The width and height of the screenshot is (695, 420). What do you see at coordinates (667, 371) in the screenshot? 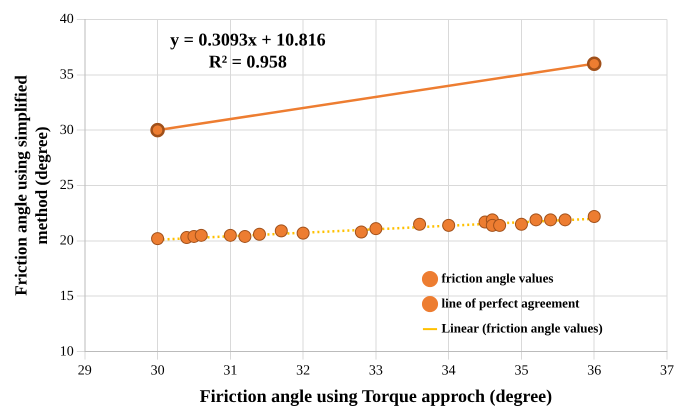
I see `x-tick-label: 37` at bounding box center [667, 371].